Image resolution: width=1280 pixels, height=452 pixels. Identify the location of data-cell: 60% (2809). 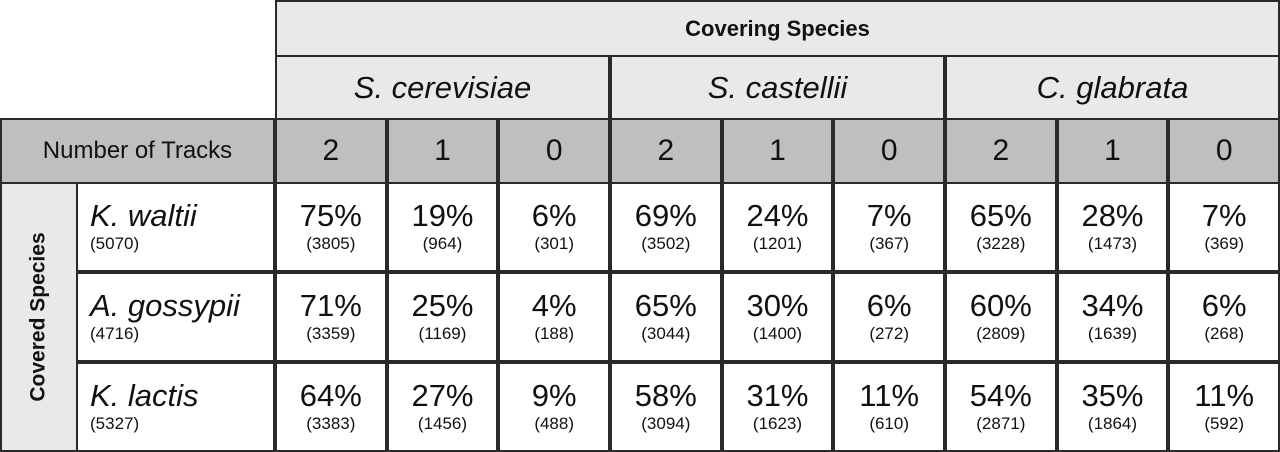
(1001, 317).